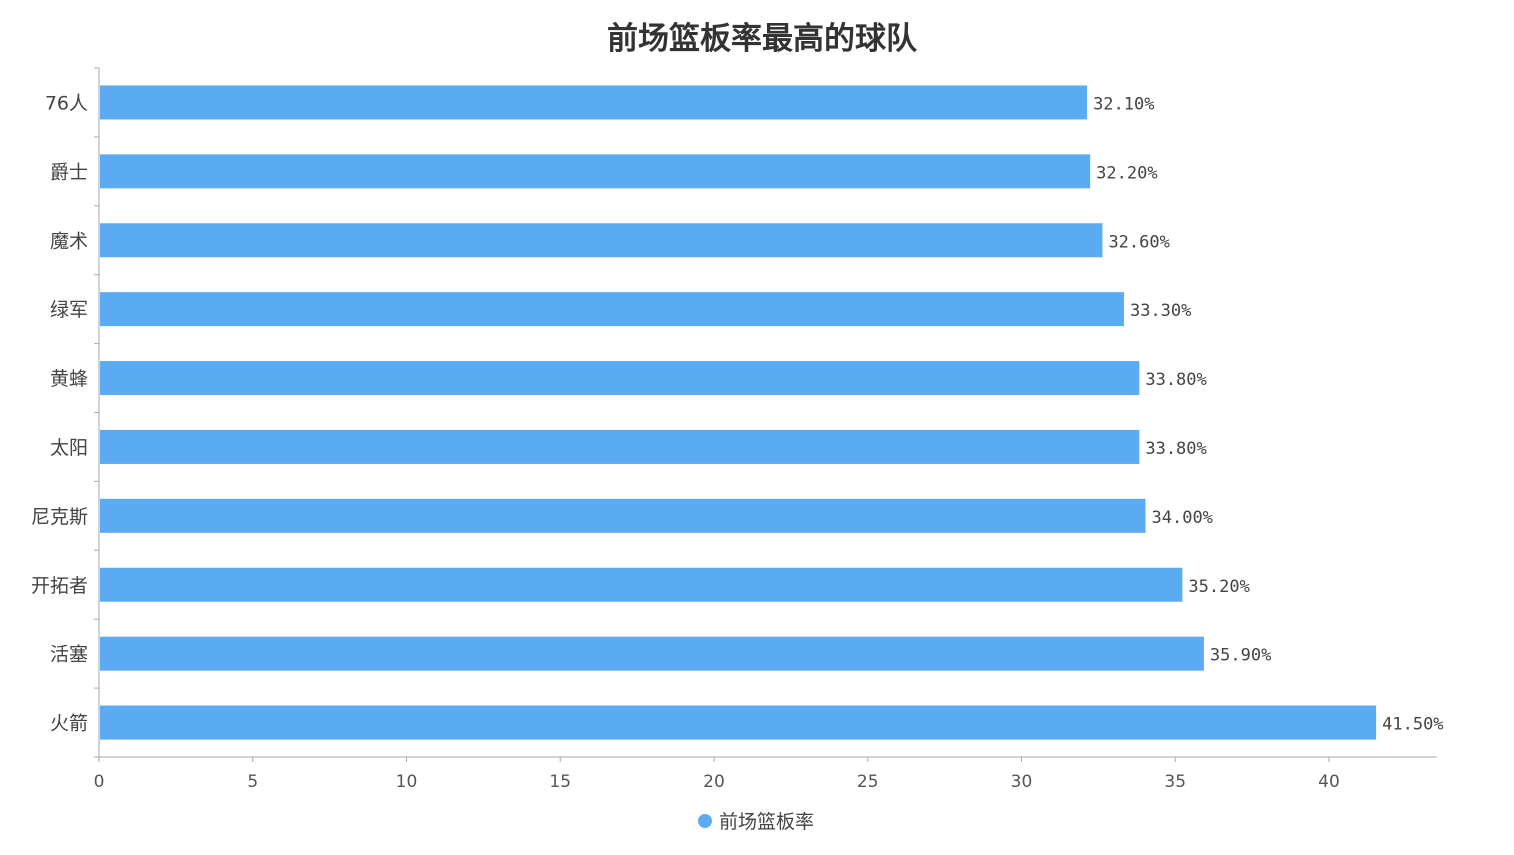  I want to click on x-tick-label: 5, so click(252, 782).